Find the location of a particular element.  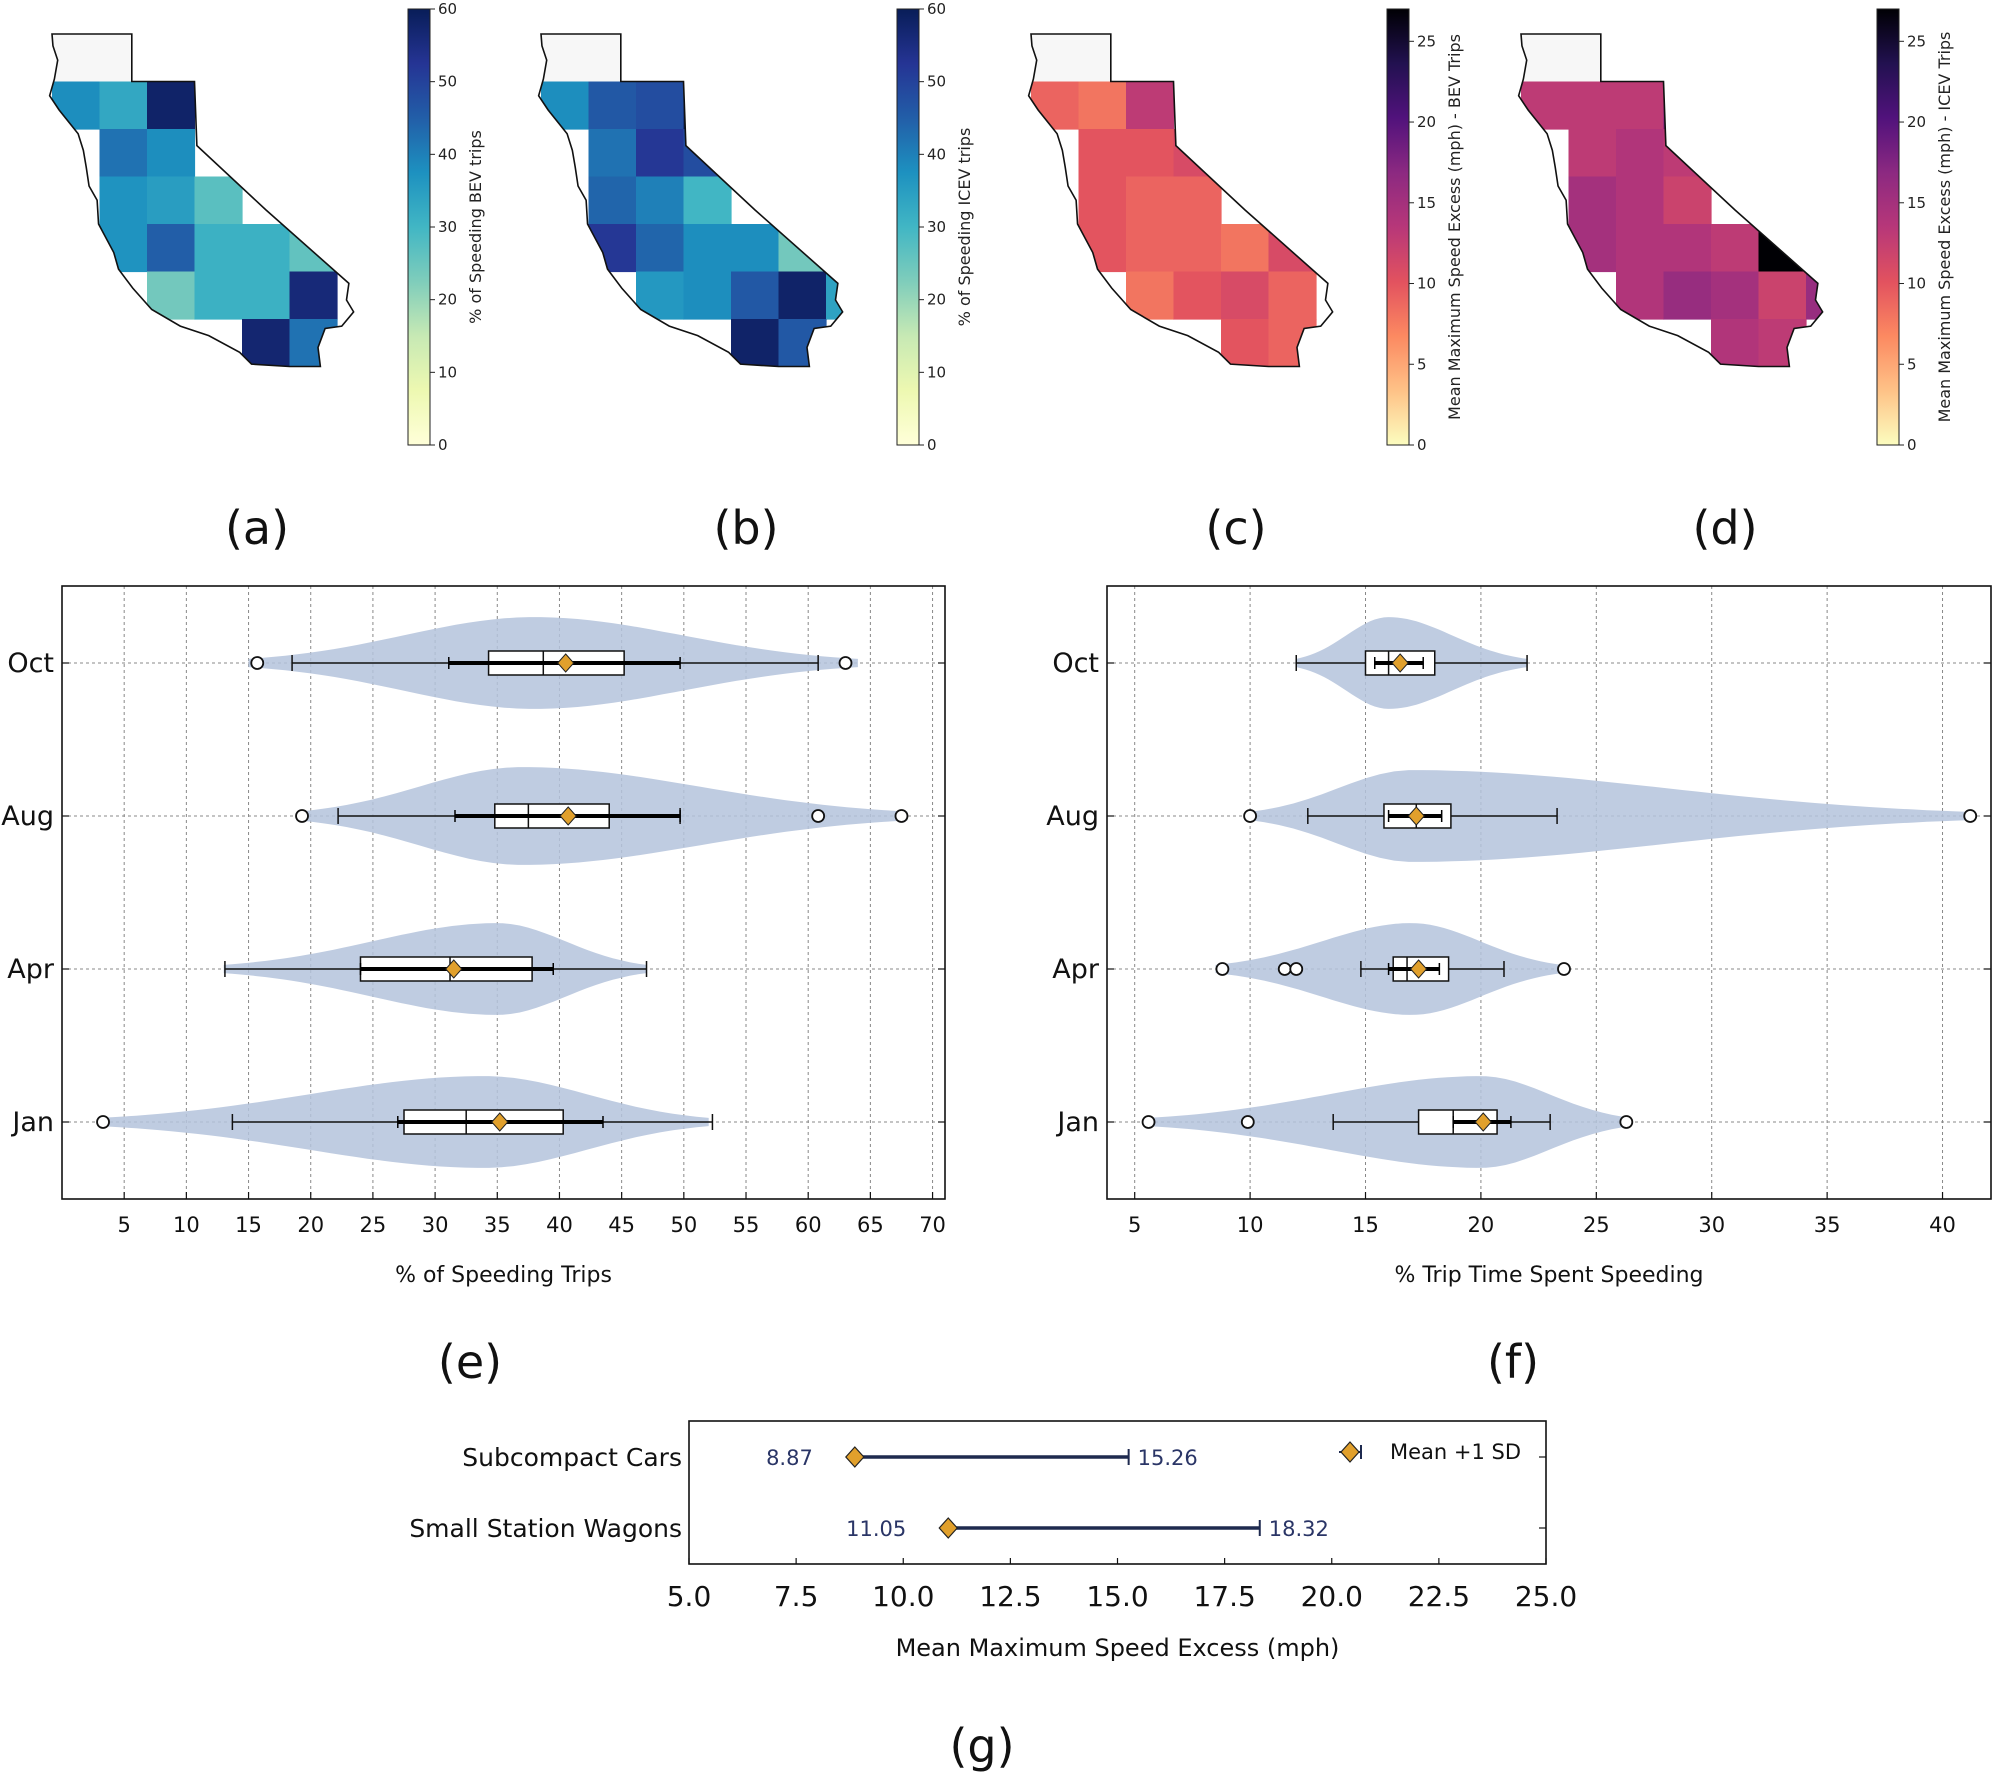

x-tick-label: 7.5 is located at coordinates (796, 1596).